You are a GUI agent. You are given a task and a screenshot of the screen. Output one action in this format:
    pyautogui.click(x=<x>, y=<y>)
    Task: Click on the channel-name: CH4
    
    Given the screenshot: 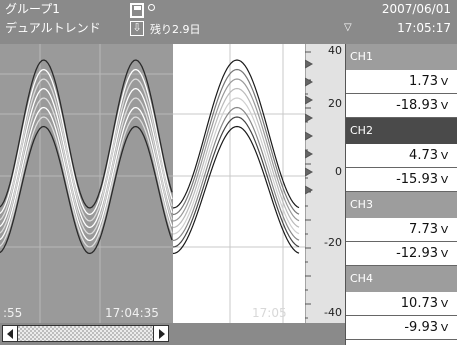 What is the action you would take?
    pyautogui.click(x=401, y=279)
    